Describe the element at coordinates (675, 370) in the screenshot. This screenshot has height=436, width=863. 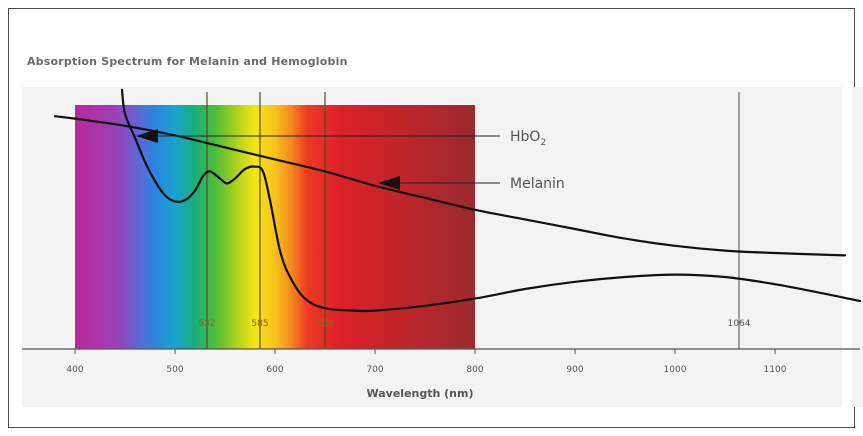
I see `x-tick-label: 1000` at that location.